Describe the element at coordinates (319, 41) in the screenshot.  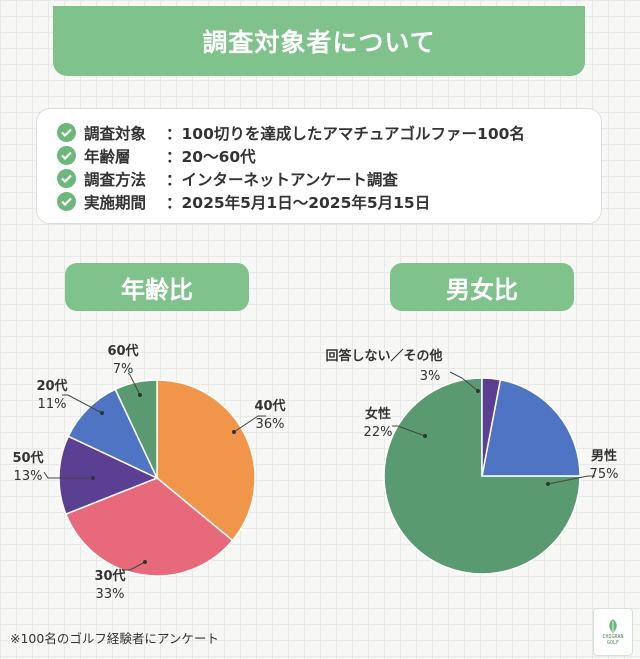
I see `page-title: 調査対象者について` at that location.